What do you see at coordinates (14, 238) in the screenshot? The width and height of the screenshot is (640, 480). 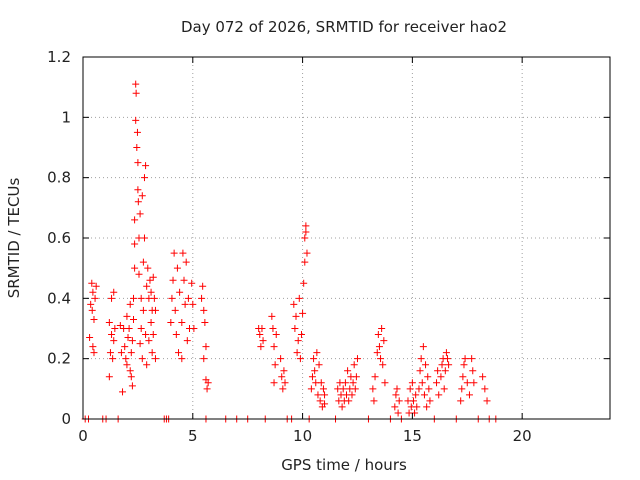 I see `y-axis-label: SRMTID / TECUs` at bounding box center [14, 238].